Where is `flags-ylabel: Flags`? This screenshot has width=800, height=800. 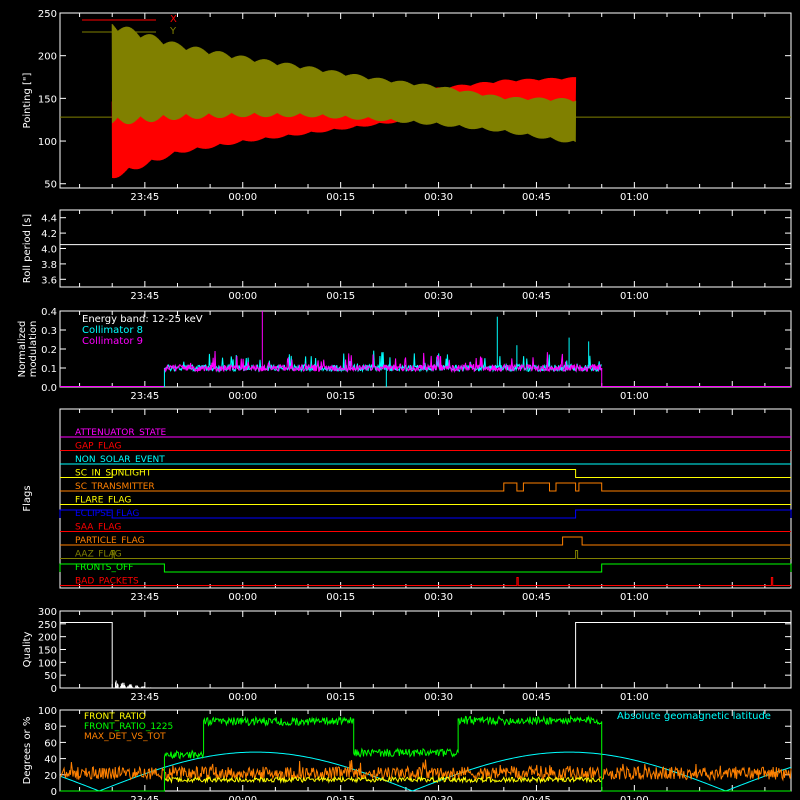 flags-ylabel: Flags is located at coordinates (27, 498).